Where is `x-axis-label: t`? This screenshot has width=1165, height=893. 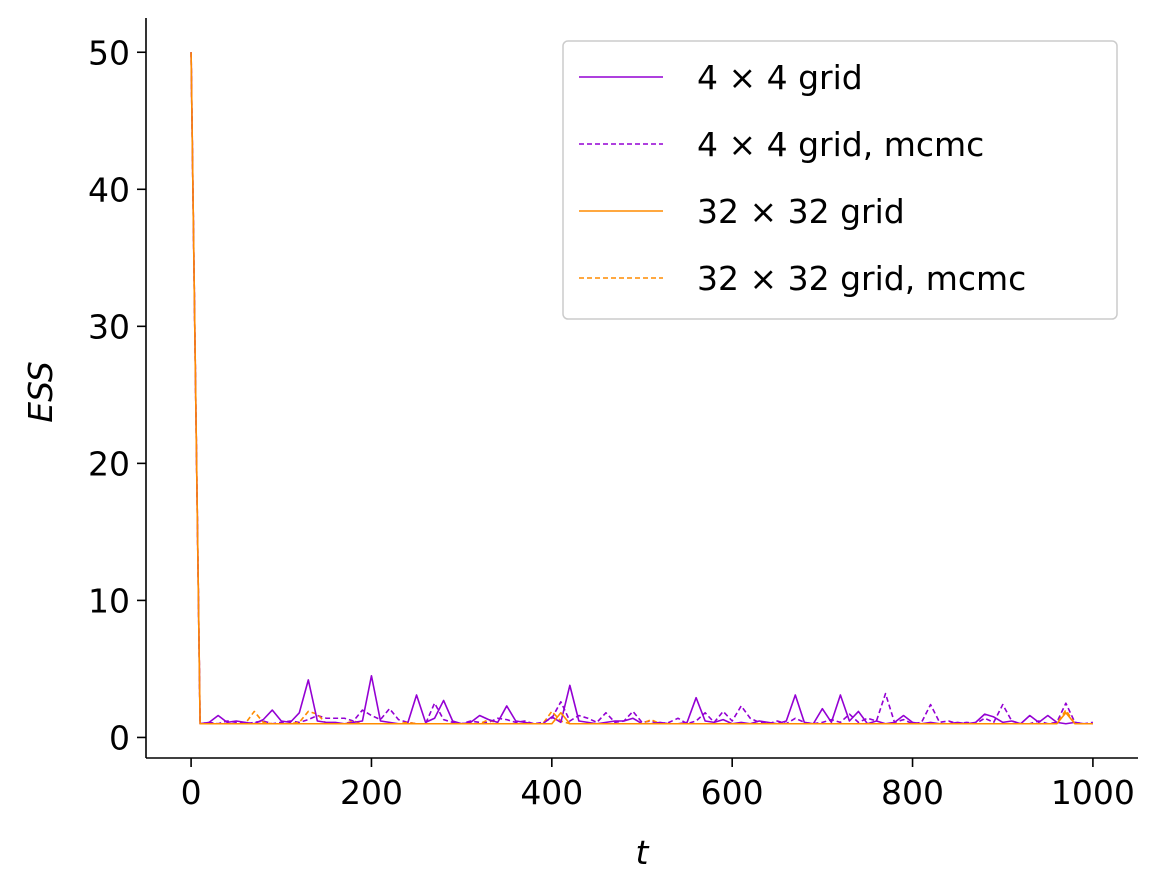 x-axis-label: t is located at coordinates (643, 852).